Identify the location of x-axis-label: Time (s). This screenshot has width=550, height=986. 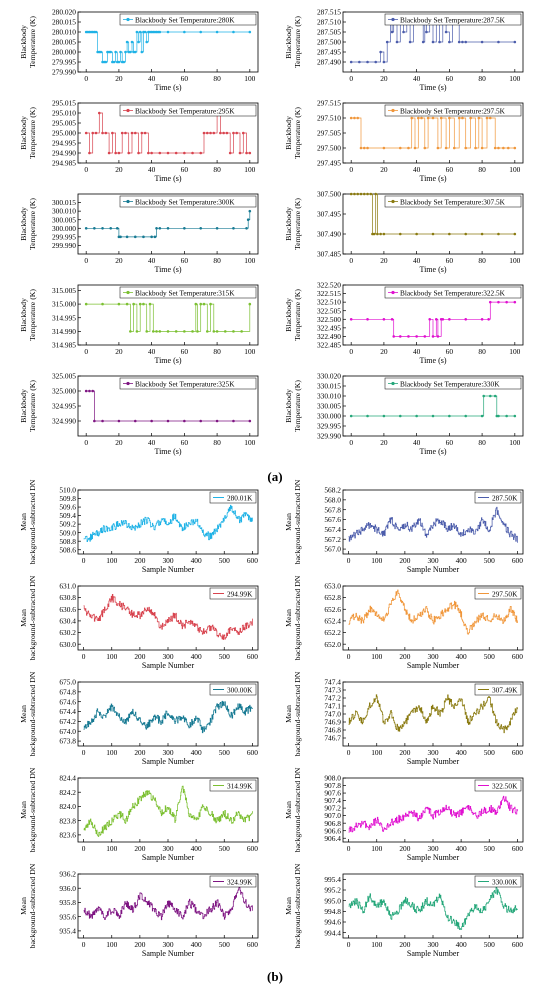
(167, 269).